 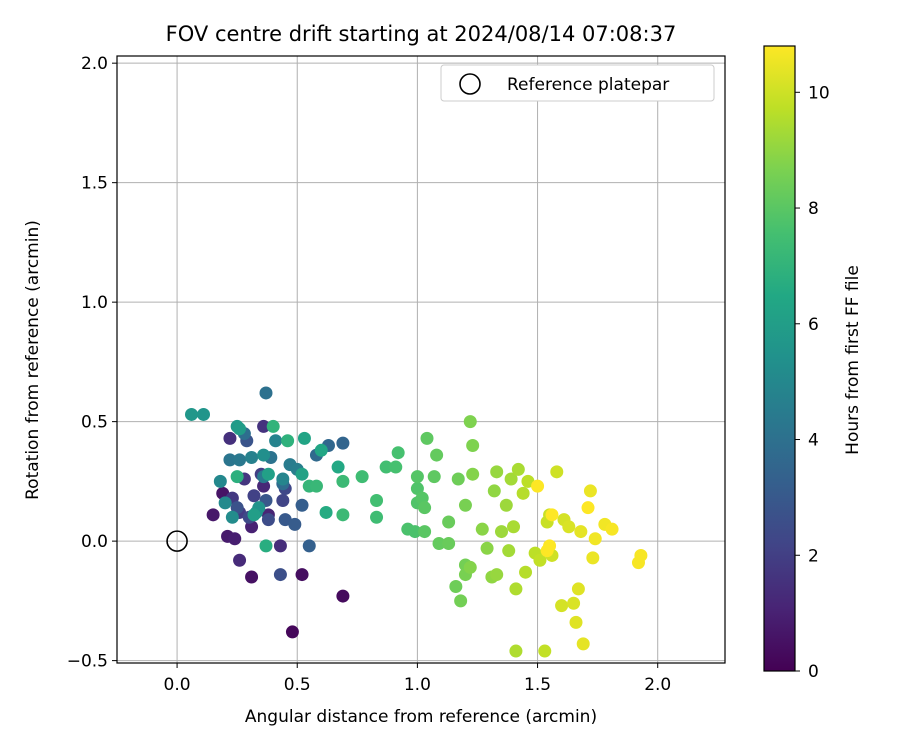 What do you see at coordinates (417, 685) in the screenshot?
I see `x-tick-label: 1.0` at bounding box center [417, 685].